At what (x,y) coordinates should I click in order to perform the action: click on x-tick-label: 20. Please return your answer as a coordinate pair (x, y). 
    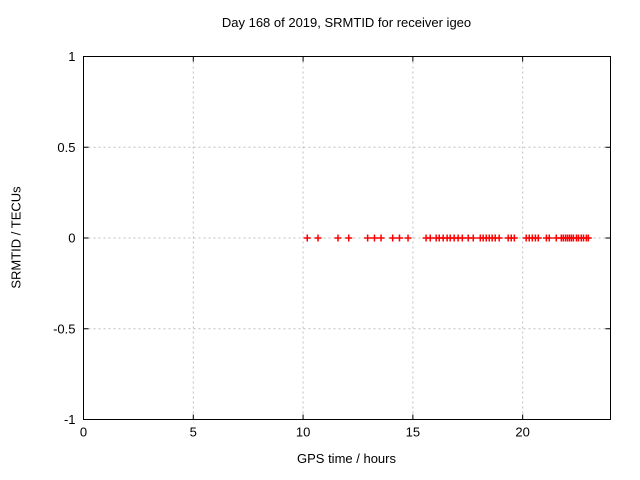
    Looking at the image, I should click on (522, 432).